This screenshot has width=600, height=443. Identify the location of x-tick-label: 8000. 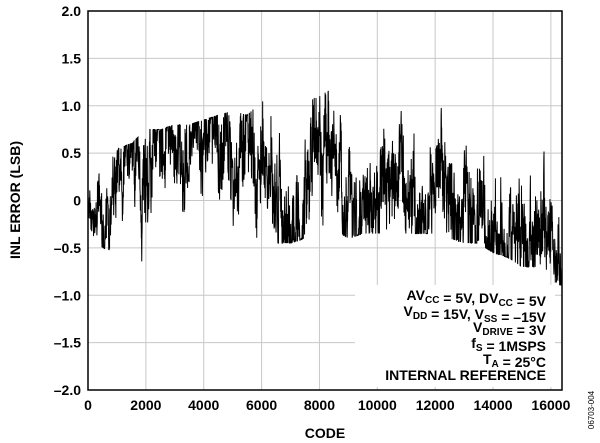
(319, 405).